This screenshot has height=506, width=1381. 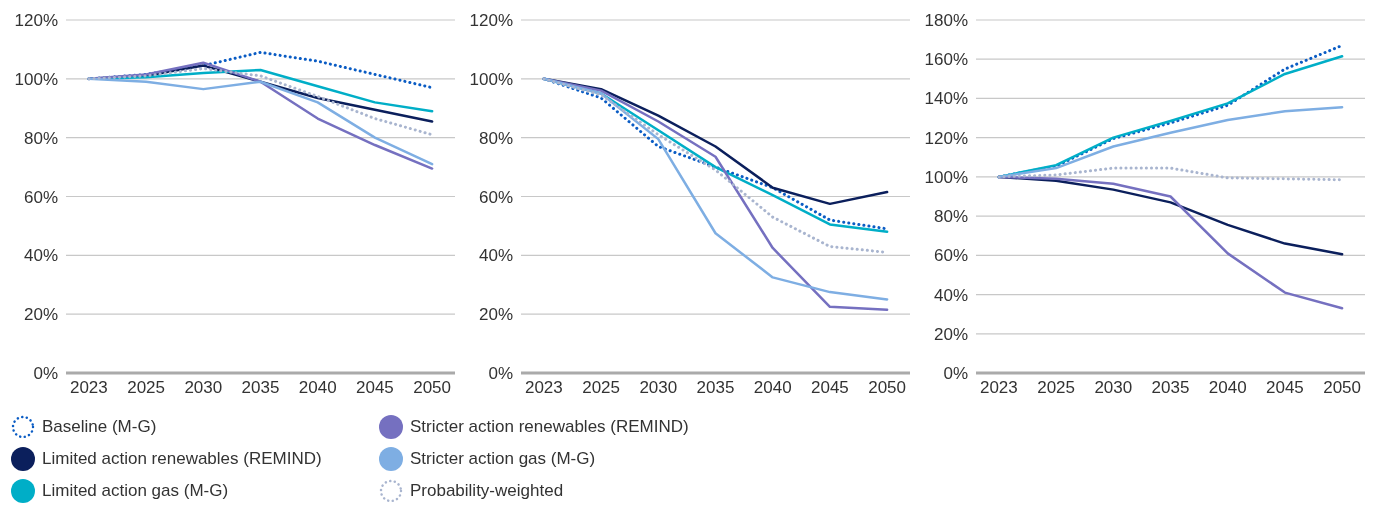 I want to click on legend-label: Probability-weighted, so click(x=487, y=491).